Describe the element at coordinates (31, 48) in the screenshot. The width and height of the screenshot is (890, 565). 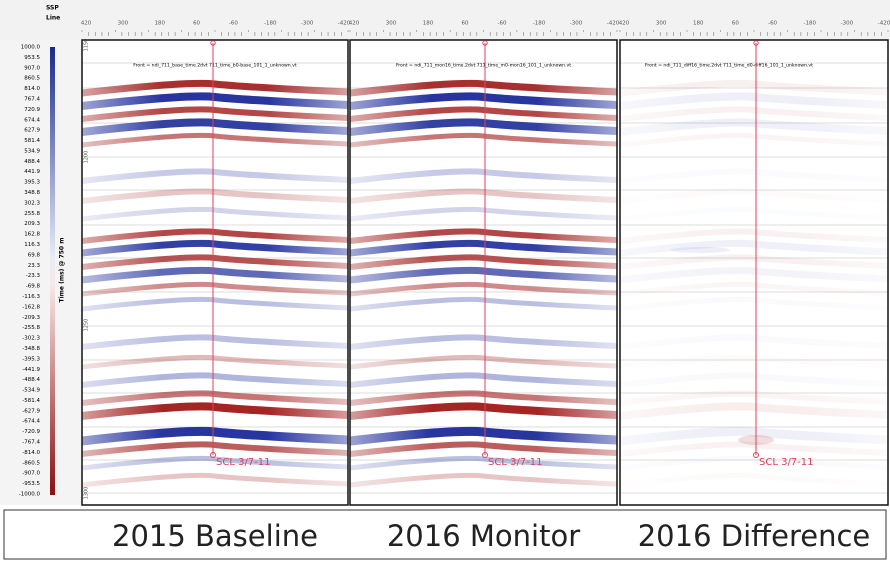
I see `colorbar-label-tick: 1000.0` at that location.